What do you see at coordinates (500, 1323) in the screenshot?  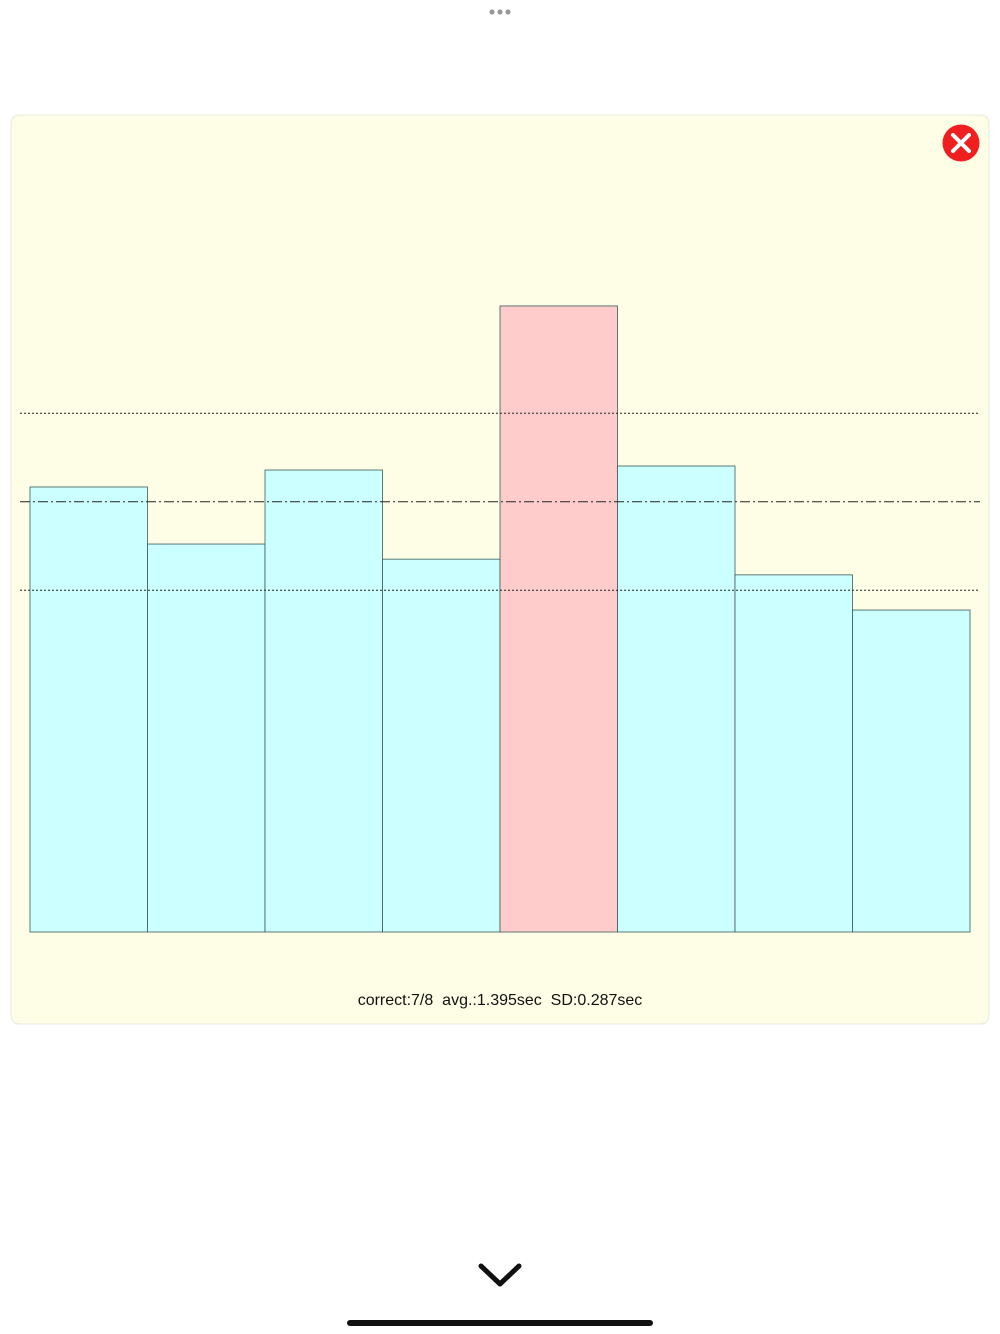 I see `home-indicator` at bounding box center [500, 1323].